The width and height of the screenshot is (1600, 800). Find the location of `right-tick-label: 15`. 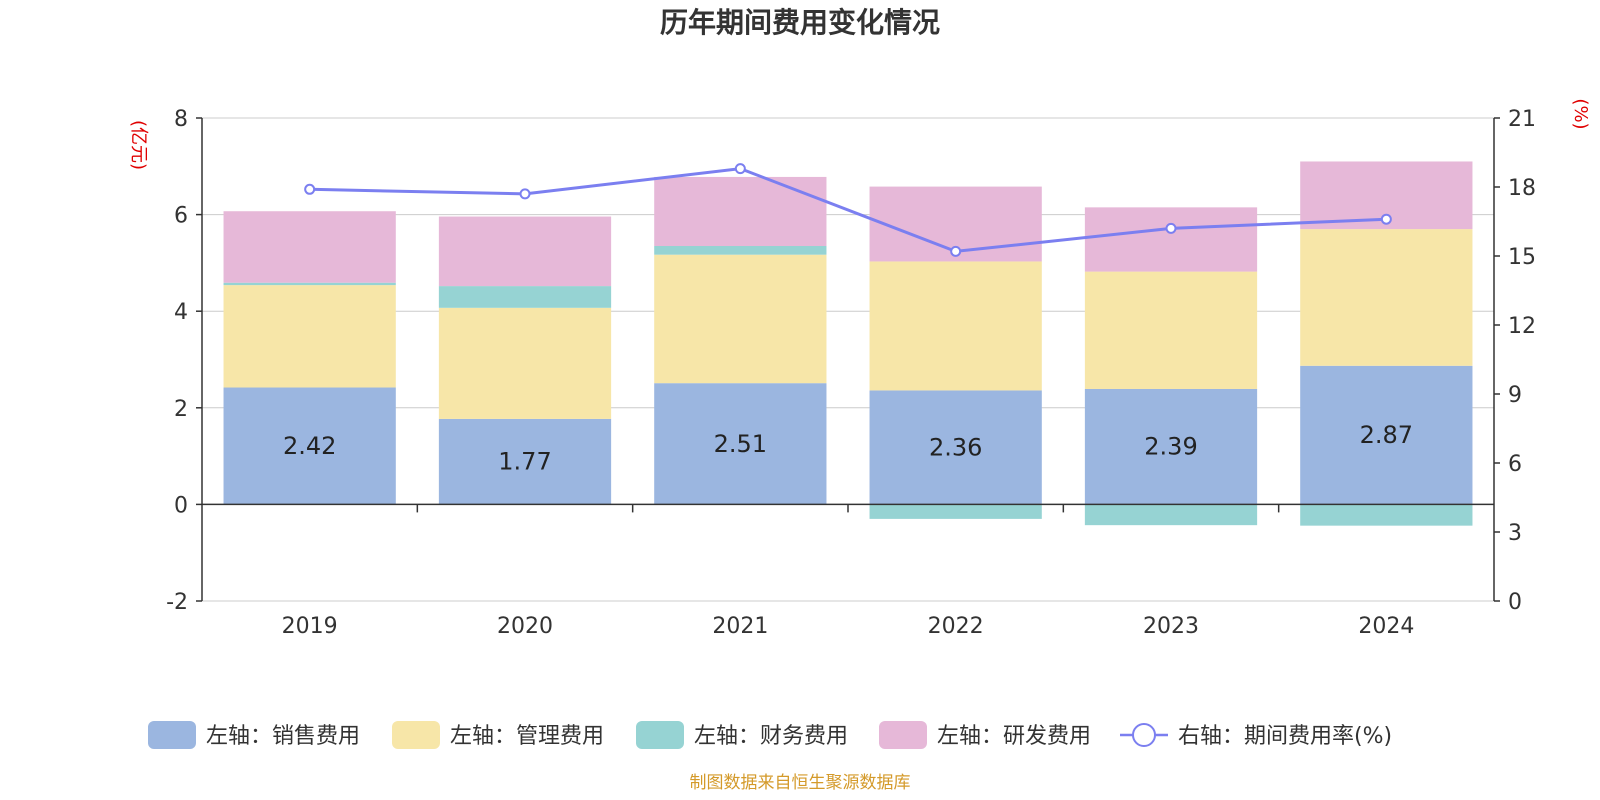

right-tick-label: 15 is located at coordinates (1522, 257).